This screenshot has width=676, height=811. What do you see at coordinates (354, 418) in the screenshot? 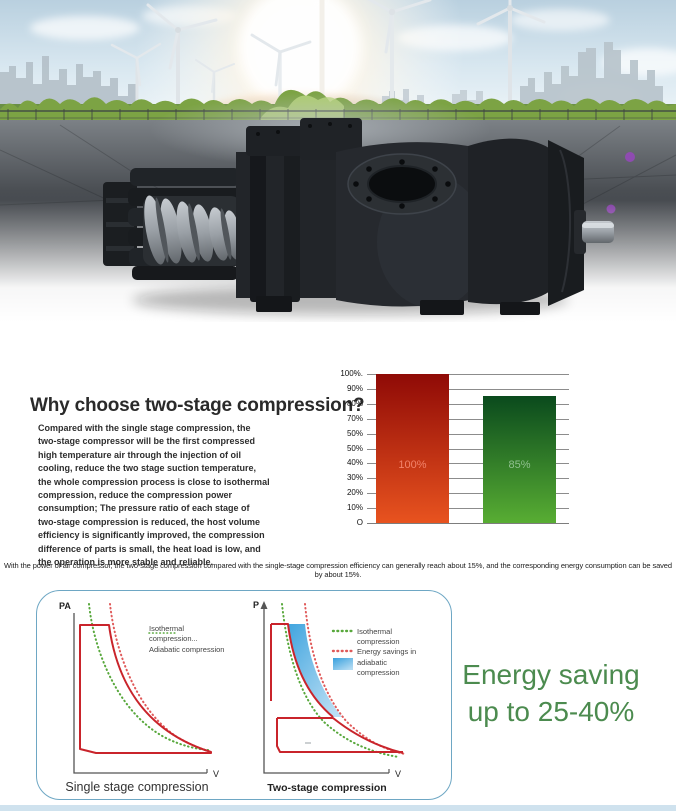
I see `y-tick-label: 70%` at bounding box center [354, 418].